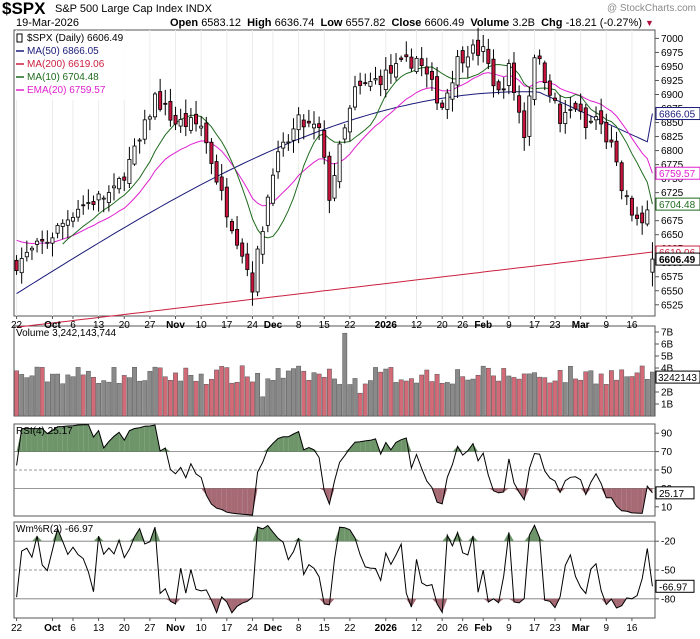 The height and width of the screenshot is (639, 700). Describe the element at coordinates (552, 23) in the screenshot. I see `chg-label: Chg` at that location.